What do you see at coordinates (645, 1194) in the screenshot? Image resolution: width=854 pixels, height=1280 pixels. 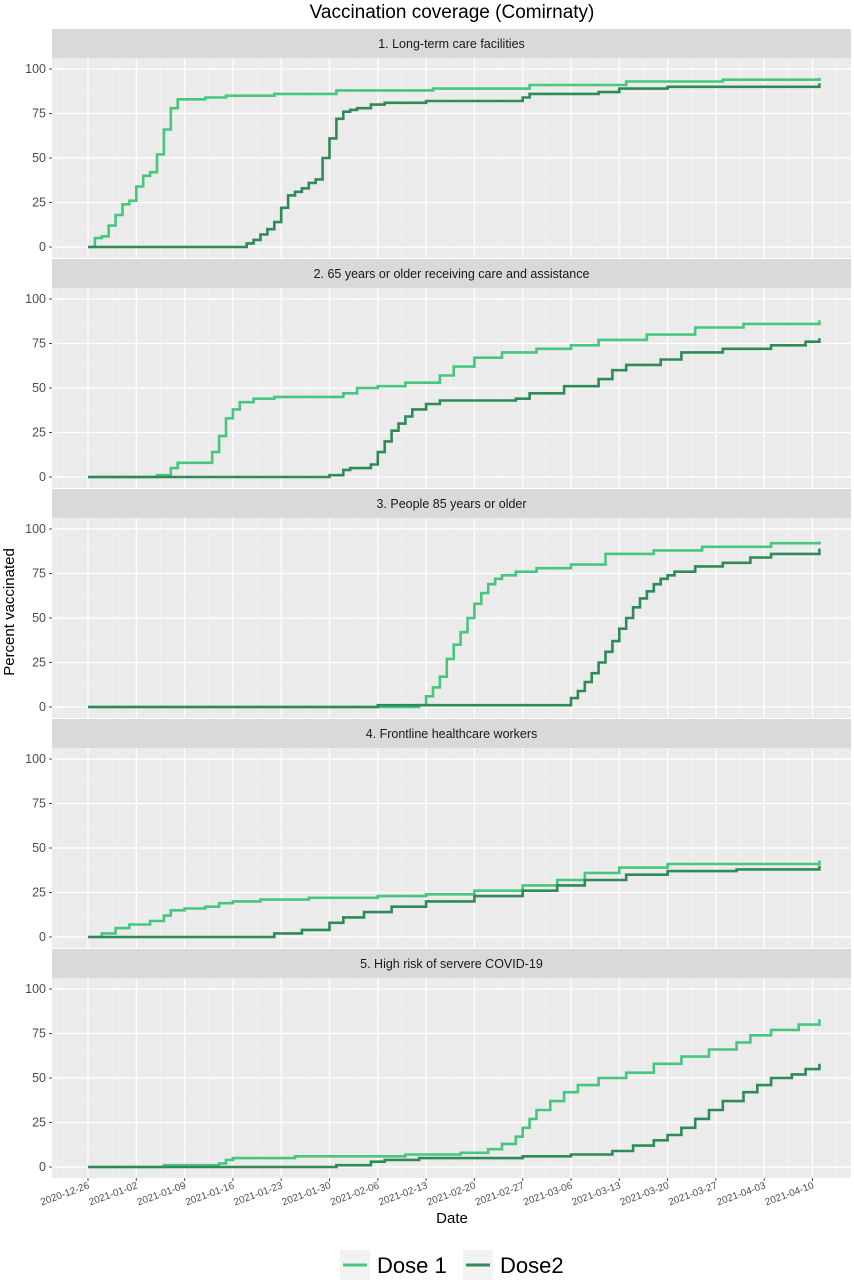 I see `x-tick-label: 2021-03-20` at bounding box center [645, 1194].